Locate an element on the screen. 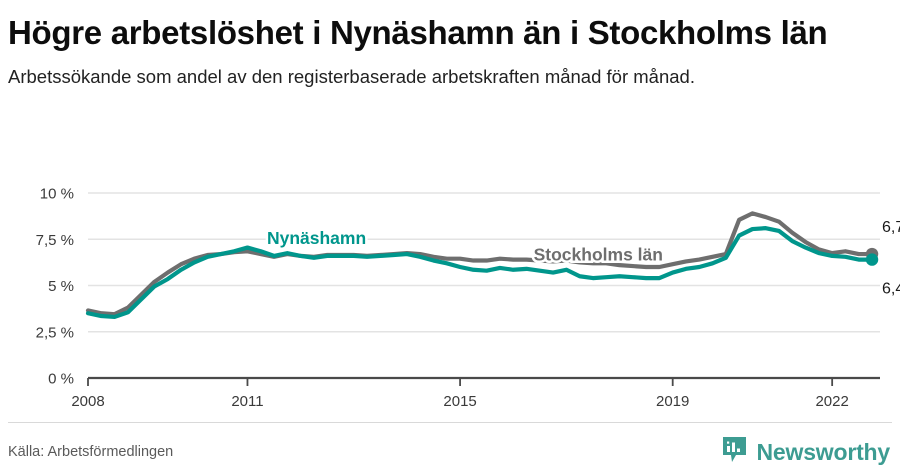 The width and height of the screenshot is (900, 474). end-value-label: 6,7 % is located at coordinates (891, 227).